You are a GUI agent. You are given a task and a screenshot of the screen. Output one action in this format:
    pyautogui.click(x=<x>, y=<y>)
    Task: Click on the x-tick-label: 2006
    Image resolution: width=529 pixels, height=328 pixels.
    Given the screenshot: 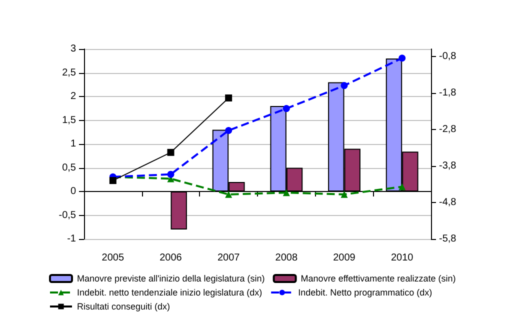 What is the action you would take?
    pyautogui.click(x=171, y=258)
    